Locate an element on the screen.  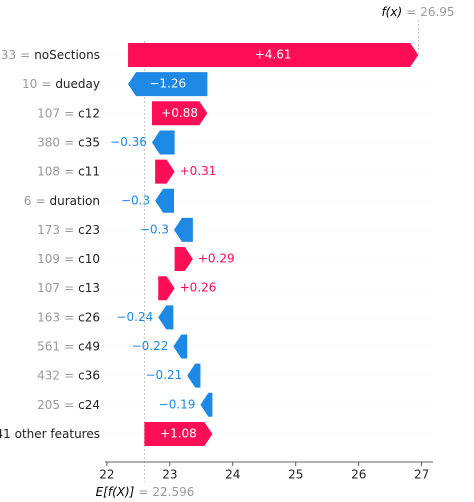
x-tick-label: 23 is located at coordinates (169, 475).